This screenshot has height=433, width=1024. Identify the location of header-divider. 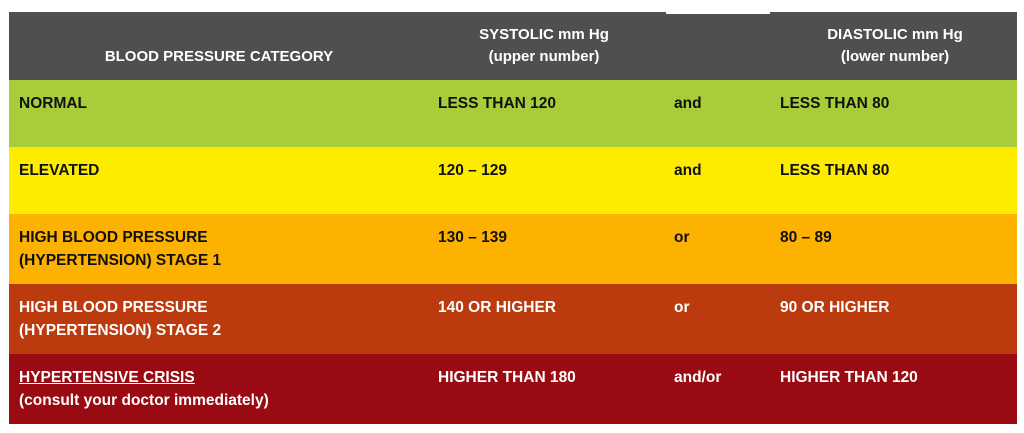
(718, 13).